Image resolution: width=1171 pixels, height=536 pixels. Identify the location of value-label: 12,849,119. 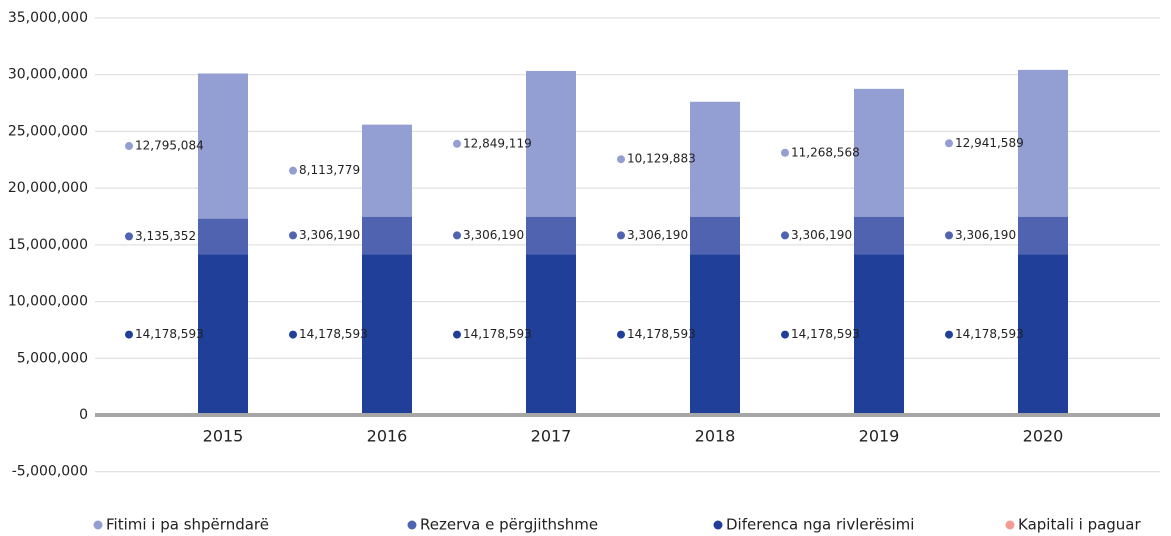
(497, 143).